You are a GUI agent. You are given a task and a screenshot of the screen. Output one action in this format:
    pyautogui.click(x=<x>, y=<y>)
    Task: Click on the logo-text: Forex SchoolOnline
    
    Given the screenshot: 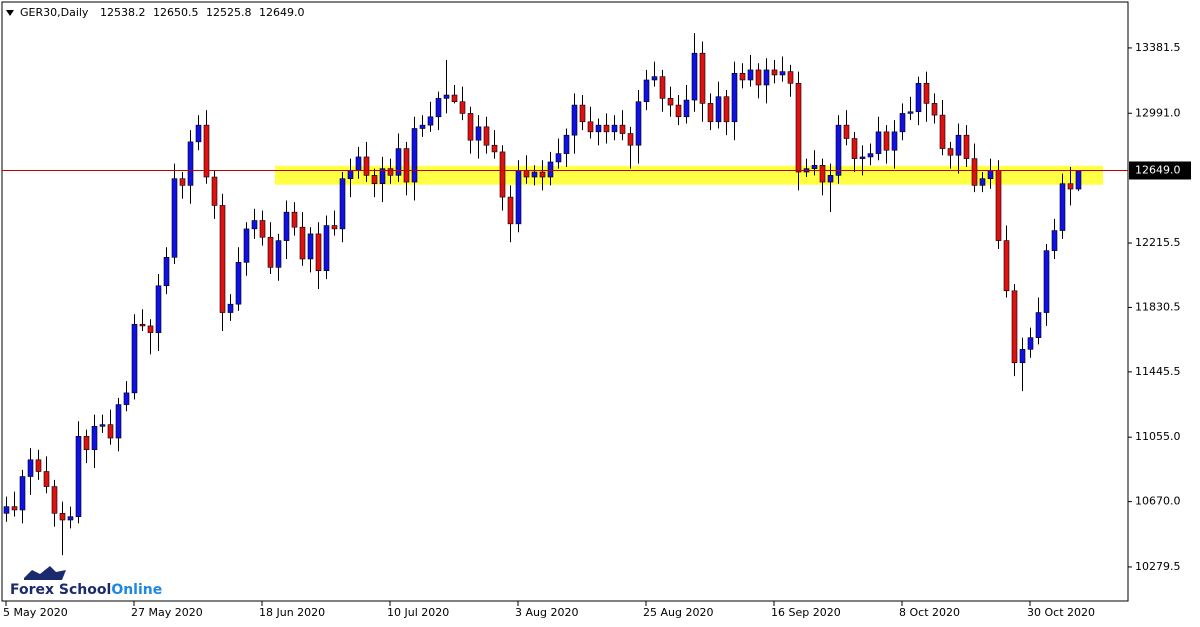 What is the action you would take?
    pyautogui.click(x=86, y=590)
    